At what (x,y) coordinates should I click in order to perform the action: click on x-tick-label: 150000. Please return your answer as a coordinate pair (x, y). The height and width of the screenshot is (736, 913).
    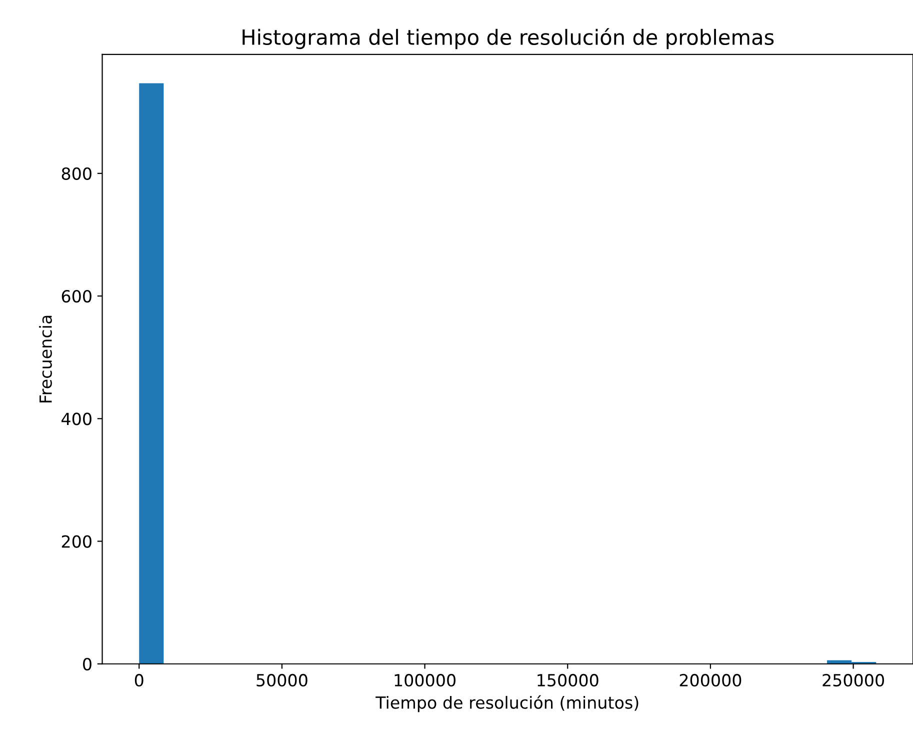
    Looking at the image, I should click on (568, 680).